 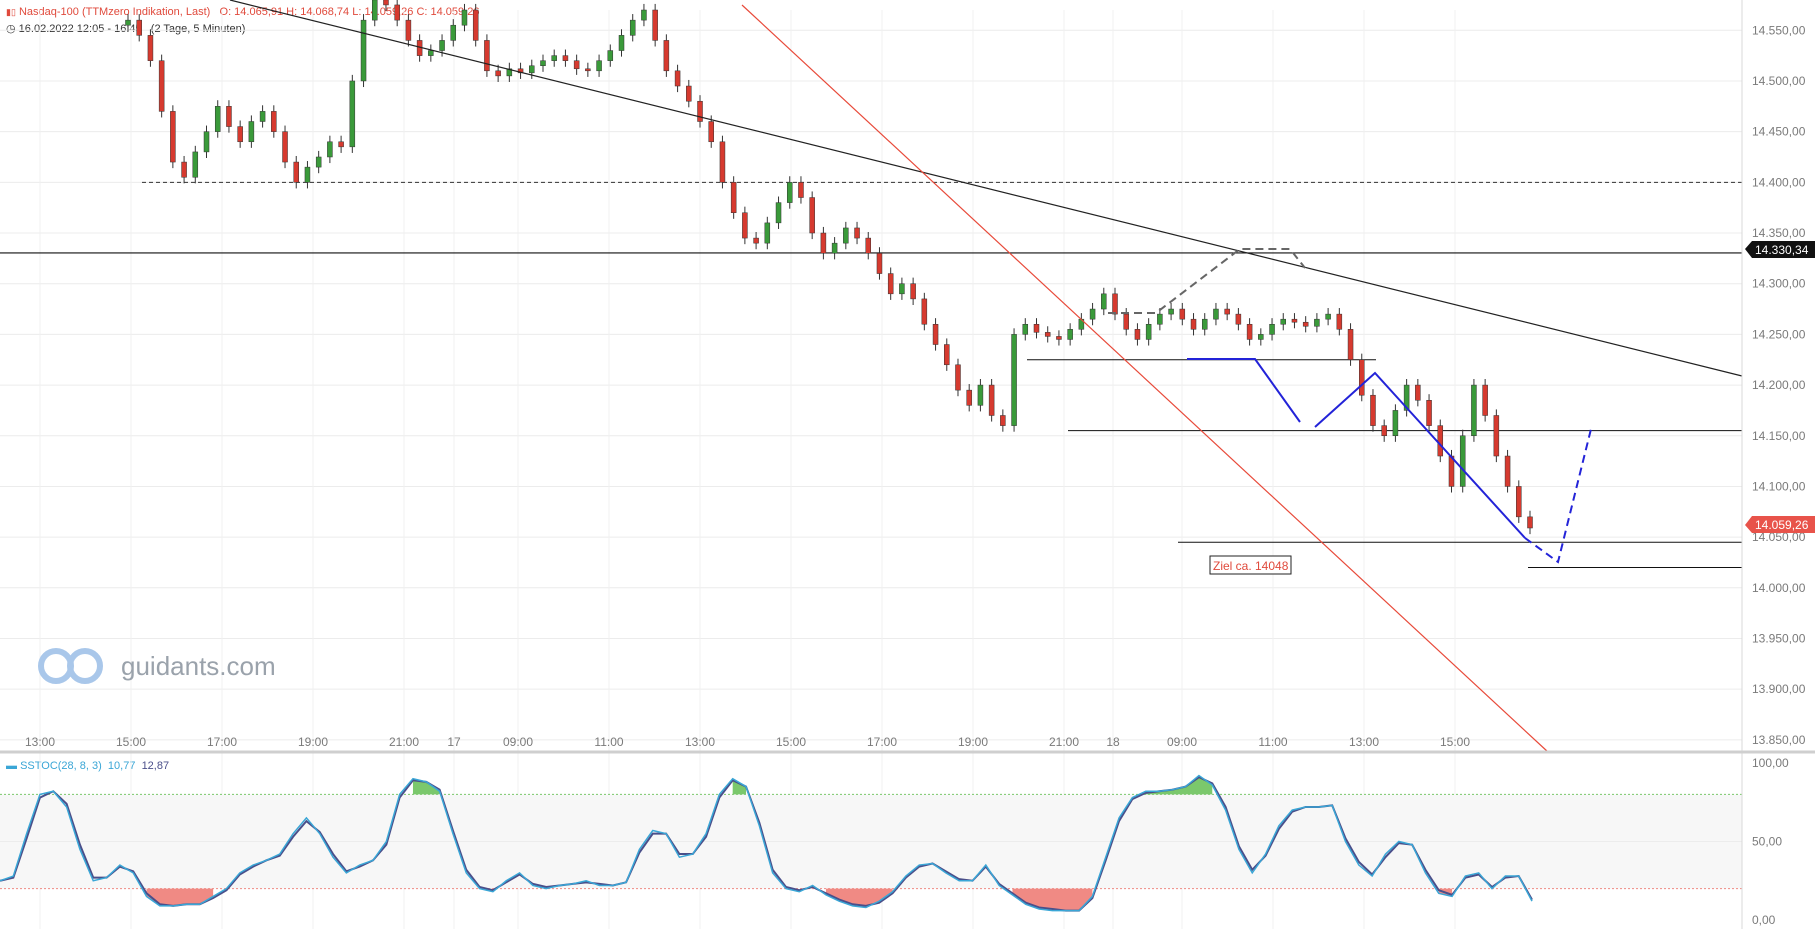 What do you see at coordinates (1364, 742) in the screenshot?
I see `time-tick-label: 13:00` at bounding box center [1364, 742].